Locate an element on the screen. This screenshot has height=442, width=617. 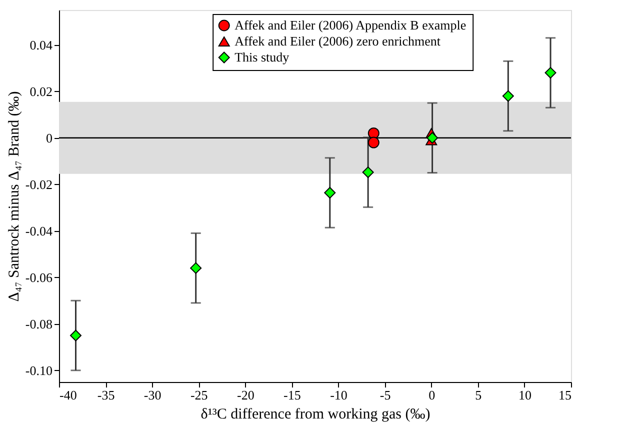
y-tick-label: -0.06 is located at coordinates (39, 277).